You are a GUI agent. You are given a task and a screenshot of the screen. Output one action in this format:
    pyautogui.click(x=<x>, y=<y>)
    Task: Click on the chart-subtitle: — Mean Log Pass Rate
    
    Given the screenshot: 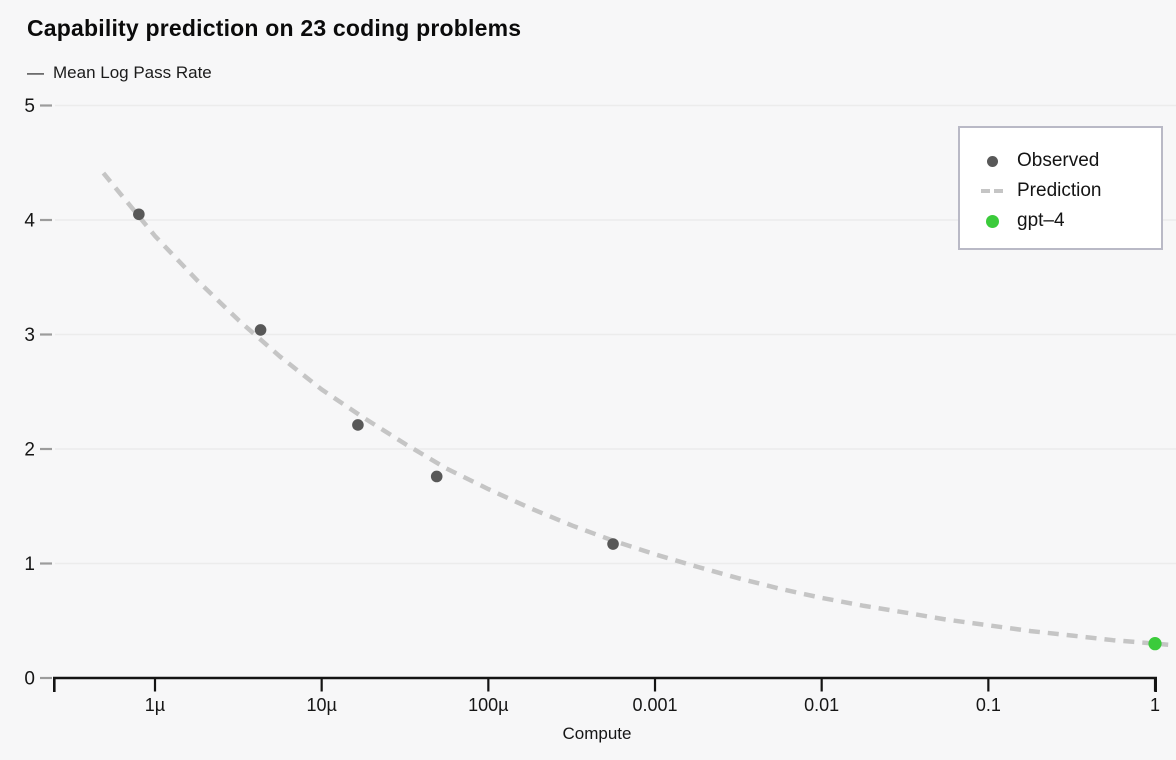 What is the action you would take?
    pyautogui.click(x=119, y=73)
    